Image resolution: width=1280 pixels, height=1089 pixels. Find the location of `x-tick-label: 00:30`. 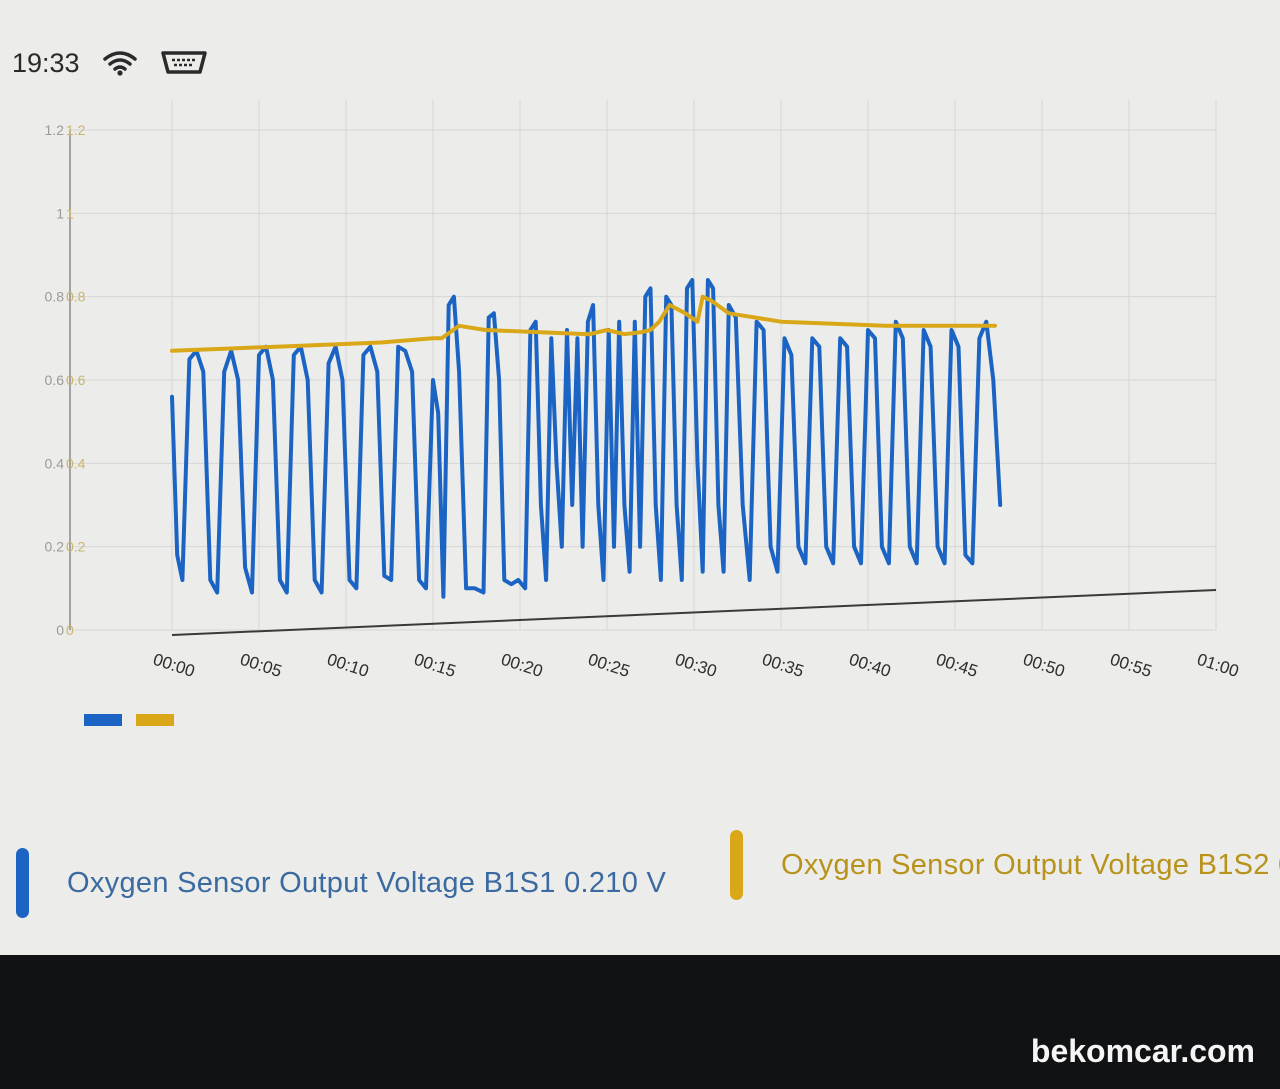

x-tick-label: 00:30 is located at coordinates (696, 665).